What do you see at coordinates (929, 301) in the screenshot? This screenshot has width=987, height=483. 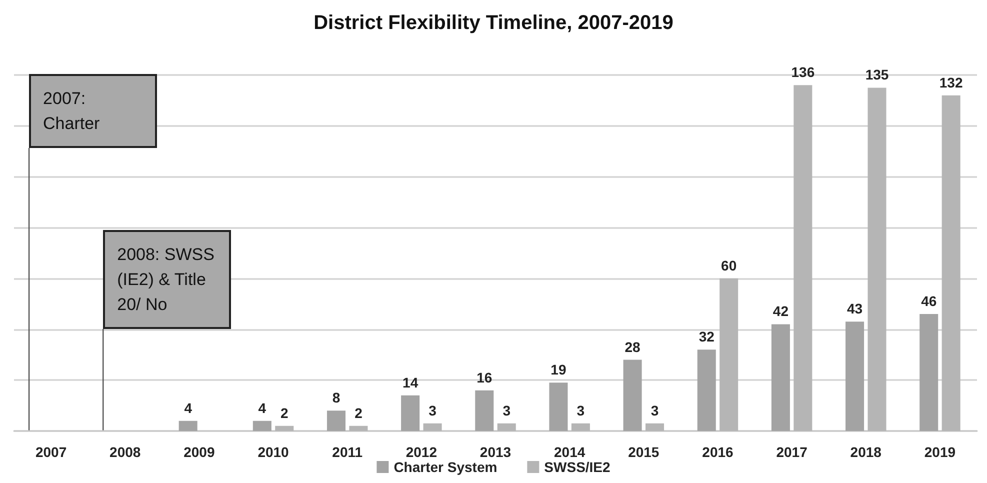 I see `data-label: 46` at bounding box center [929, 301].